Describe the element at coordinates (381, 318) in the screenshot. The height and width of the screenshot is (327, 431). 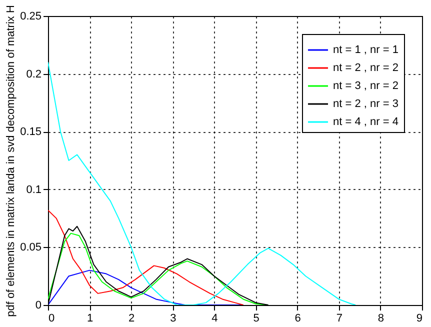
I see `x-tick-label: 8` at that location.